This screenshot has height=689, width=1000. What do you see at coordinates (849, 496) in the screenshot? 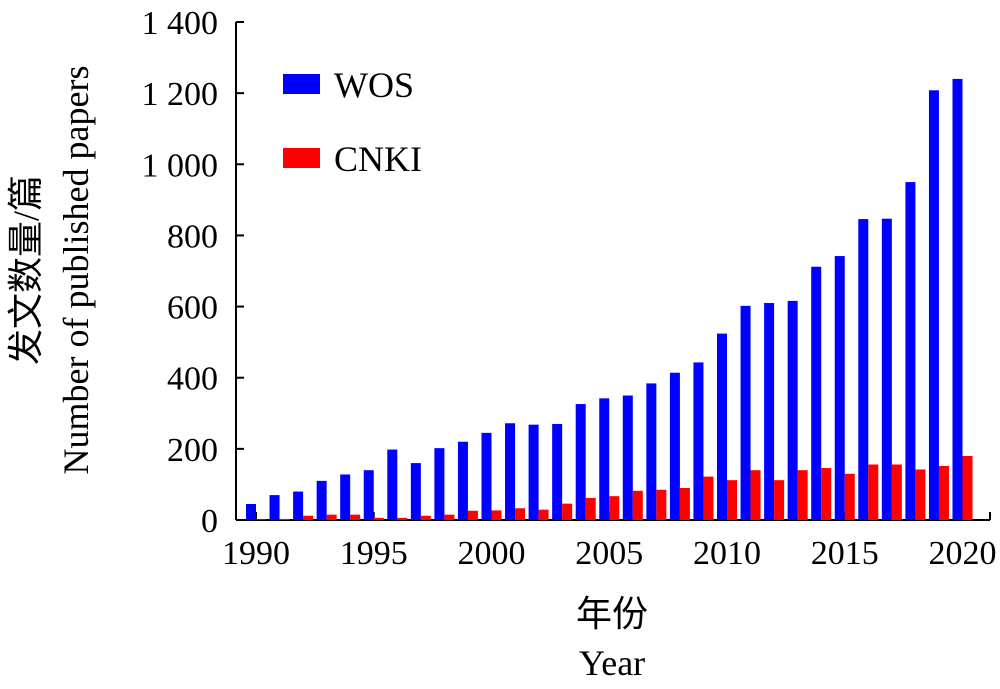
I see `bar-cnki-2015` at bounding box center [849, 496].